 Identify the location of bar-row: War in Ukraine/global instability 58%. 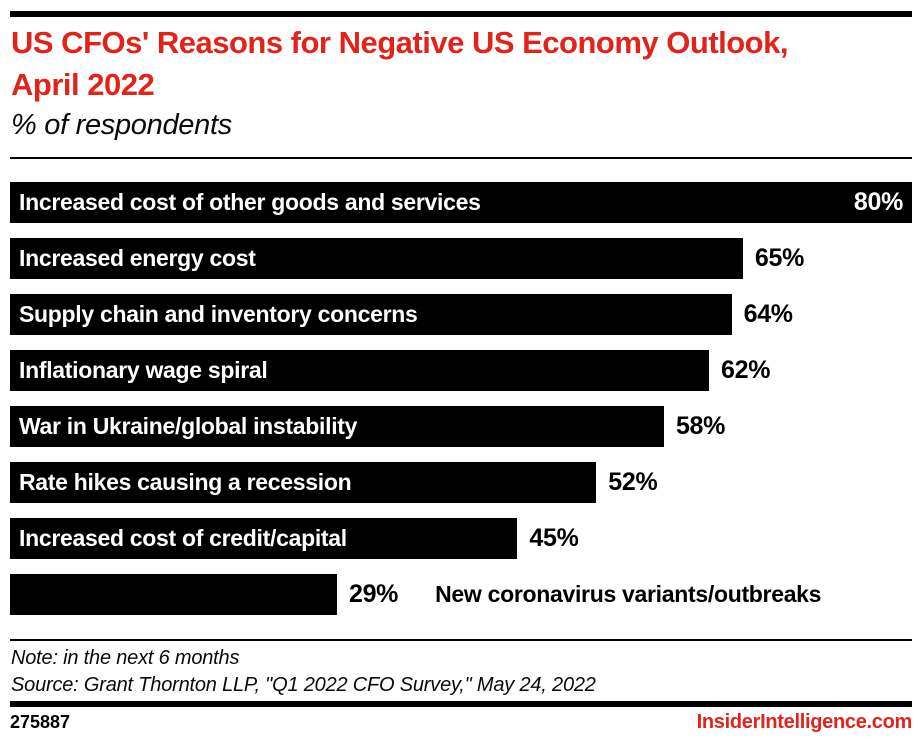
(461, 426).